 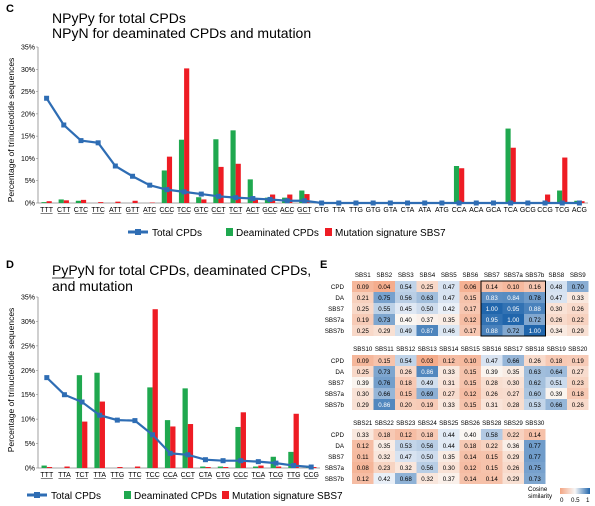 What do you see at coordinates (258, 475) in the screenshot?
I see `chart-d-xtick: TCA` at bounding box center [258, 475].